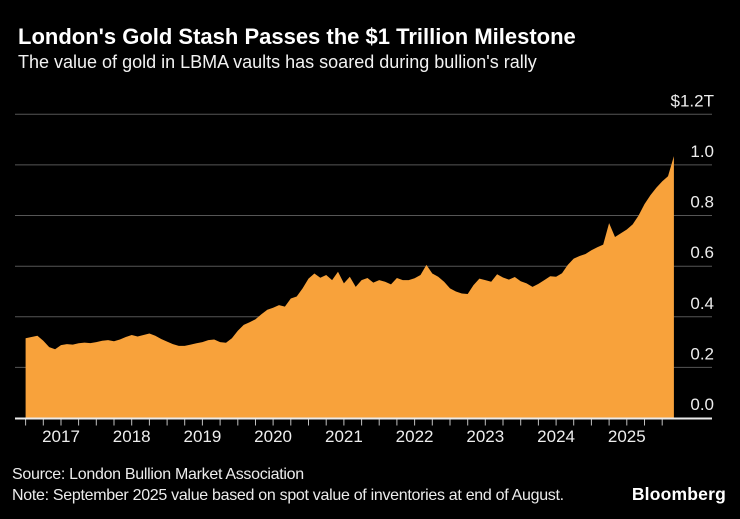  Describe the element at coordinates (702, 202) in the screenshot. I see `y-axis-label: 0.8` at that location.